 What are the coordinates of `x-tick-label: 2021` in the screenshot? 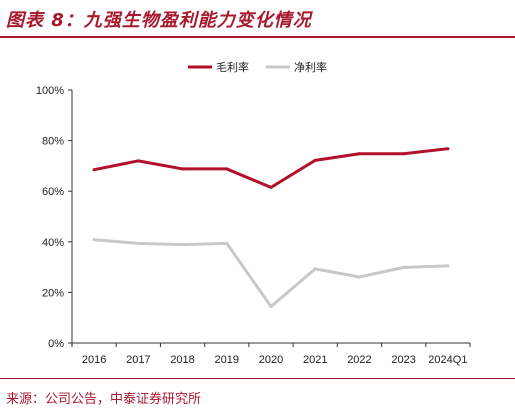 It's located at (315, 360).